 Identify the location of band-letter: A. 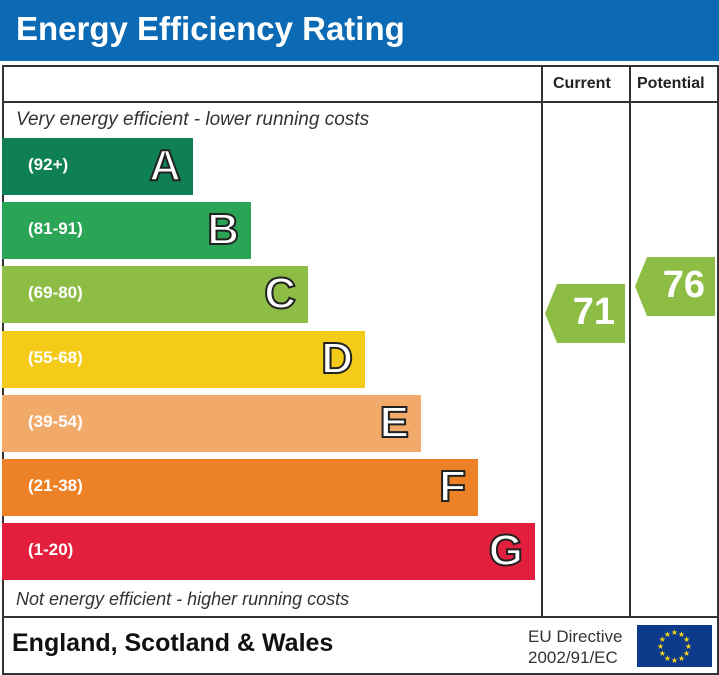
(165, 165).